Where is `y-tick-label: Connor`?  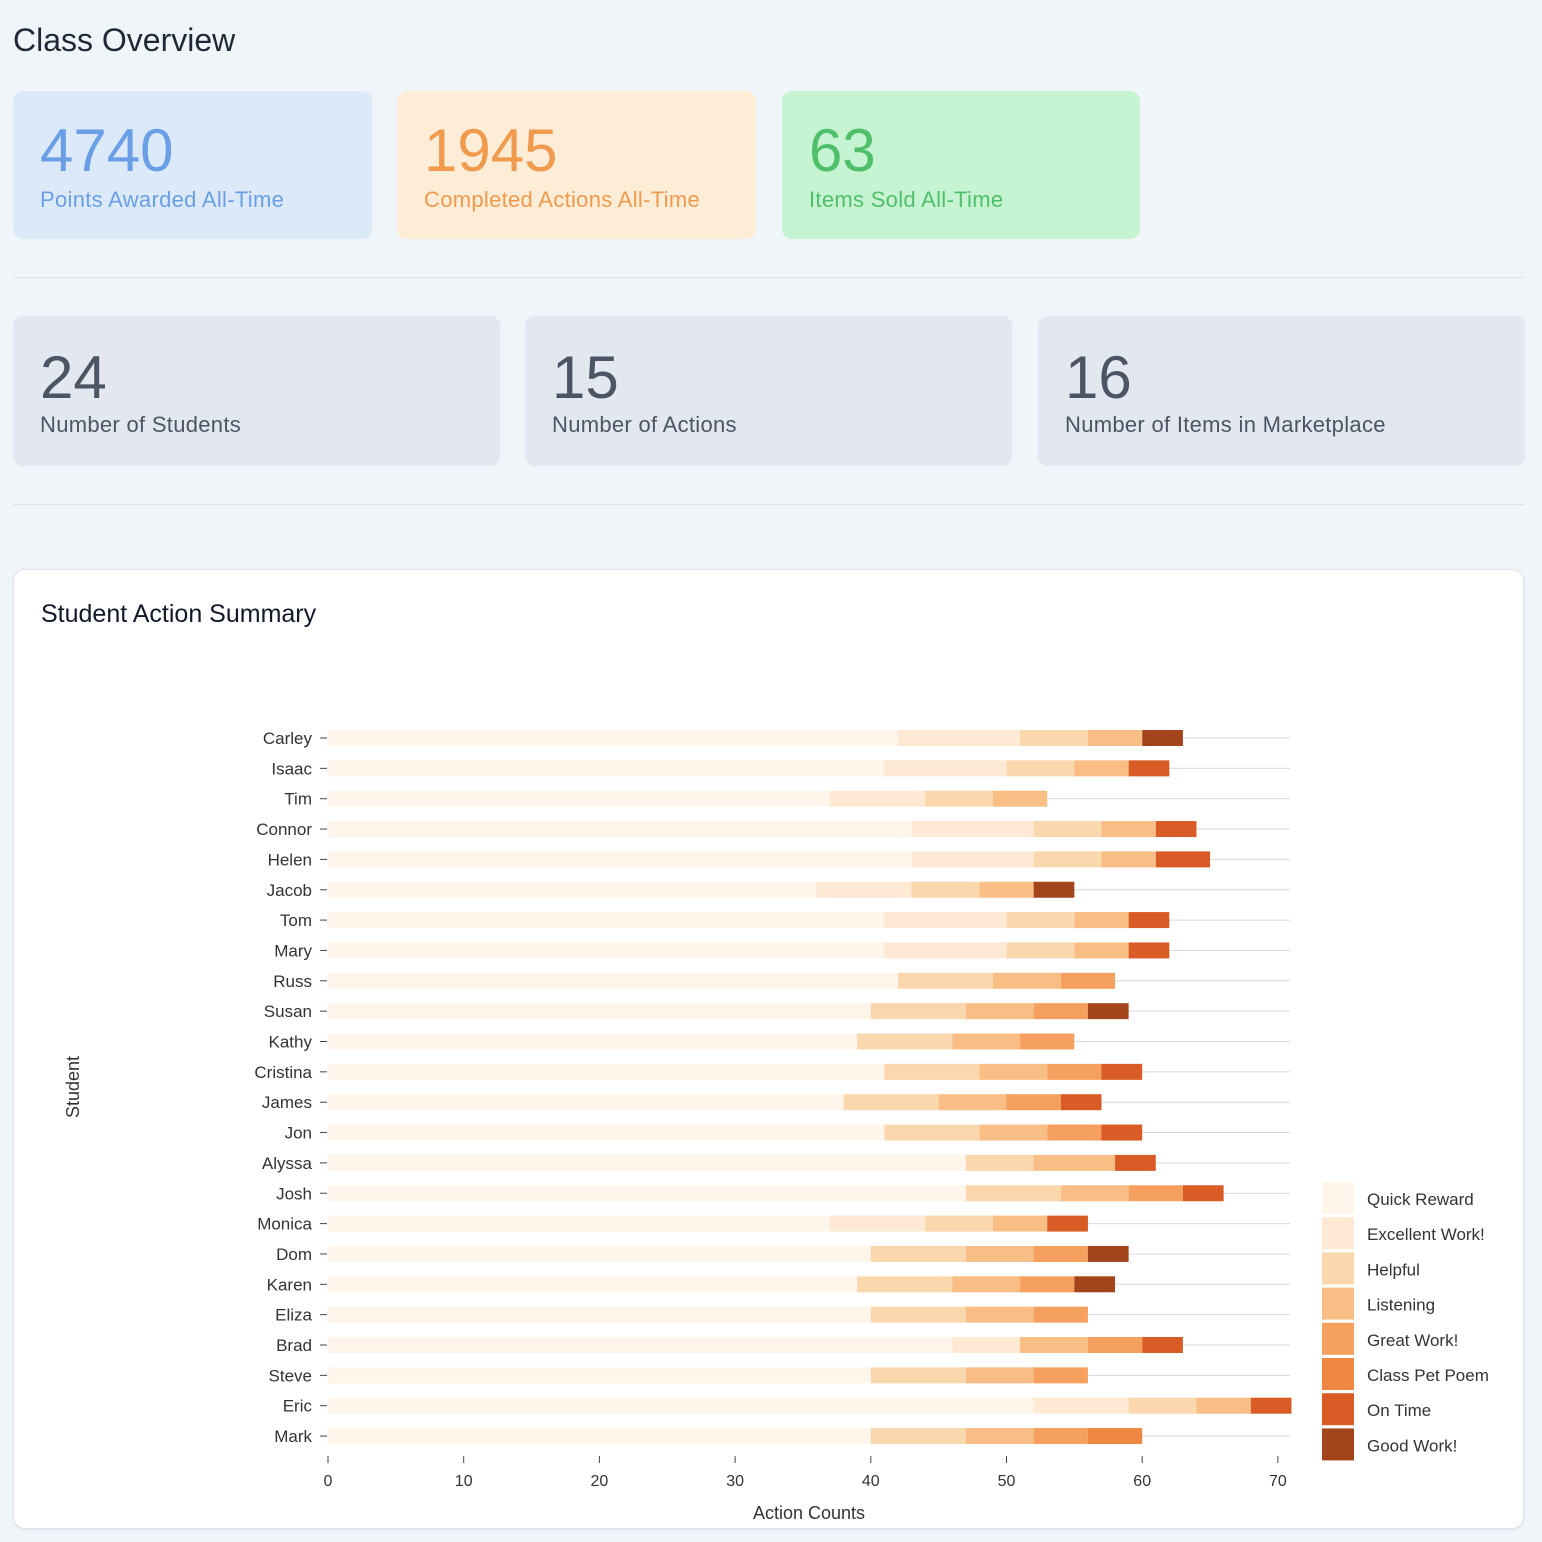
y-tick-label: Connor is located at coordinates (284, 829).